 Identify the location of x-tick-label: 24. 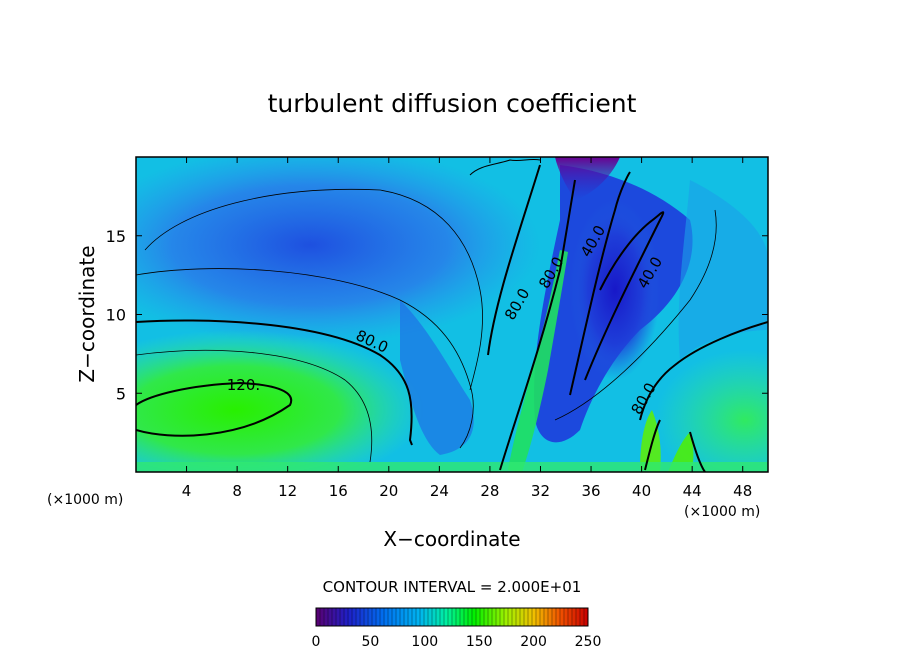
(439, 491).